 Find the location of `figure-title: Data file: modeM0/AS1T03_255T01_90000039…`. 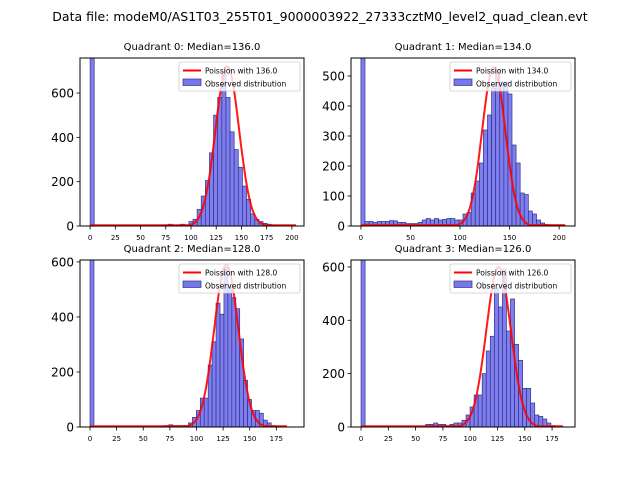

figure-title: Data file: modeM0/AS1T03_255T01_90000039… is located at coordinates (320, 16).